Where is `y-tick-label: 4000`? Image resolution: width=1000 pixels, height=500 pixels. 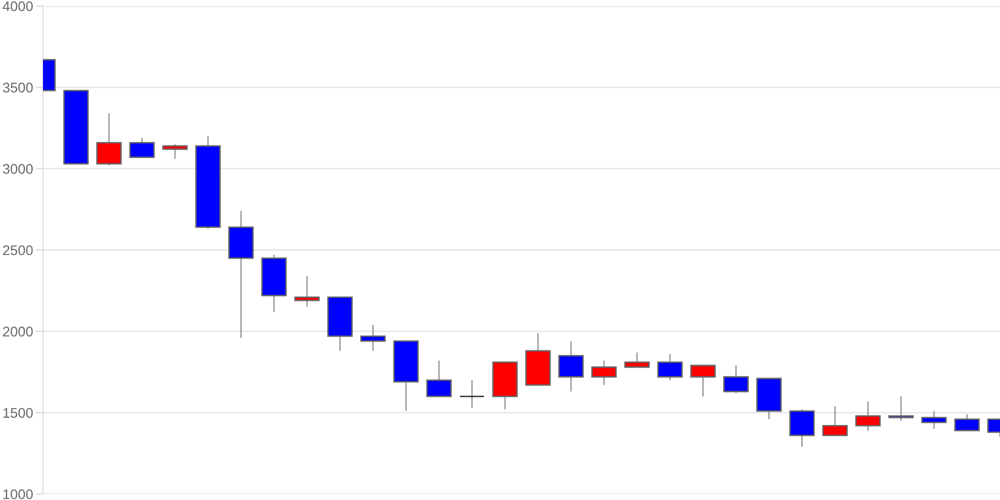
y-tick-label: 4000 is located at coordinates (17, 6).